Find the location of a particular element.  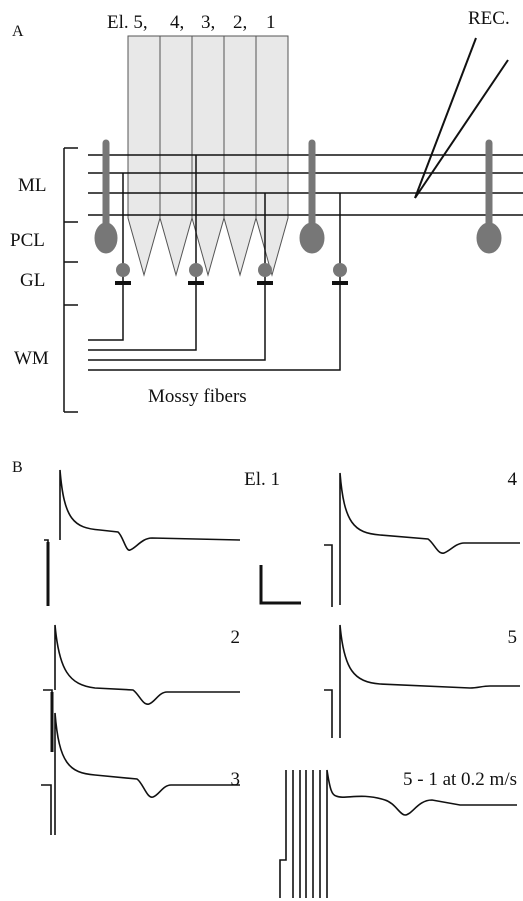

layer-label: WM is located at coordinates (31, 358).